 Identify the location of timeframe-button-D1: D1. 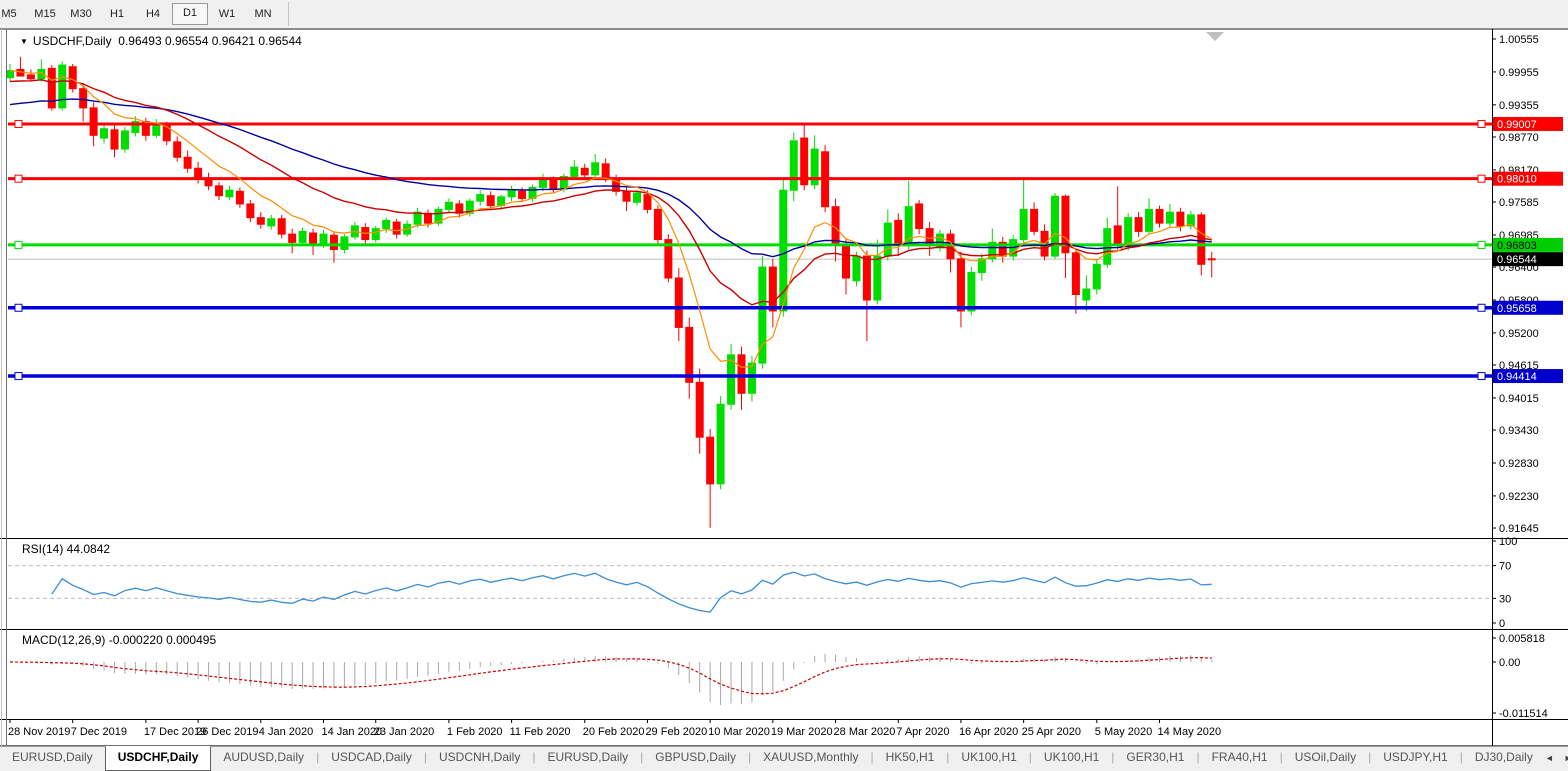
(190, 14).